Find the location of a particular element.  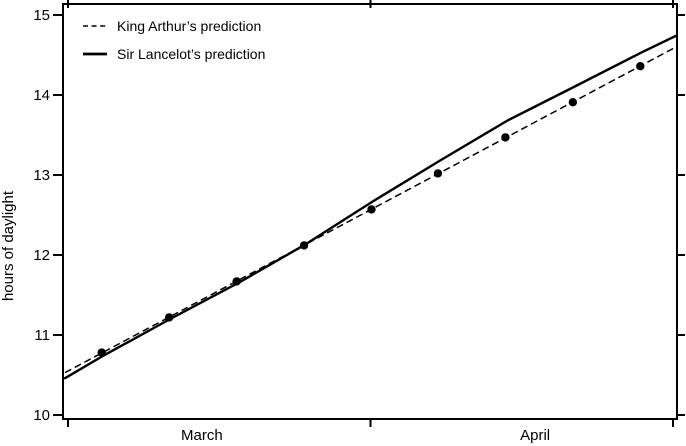

y-tick-label: 14 is located at coordinates (41, 95).